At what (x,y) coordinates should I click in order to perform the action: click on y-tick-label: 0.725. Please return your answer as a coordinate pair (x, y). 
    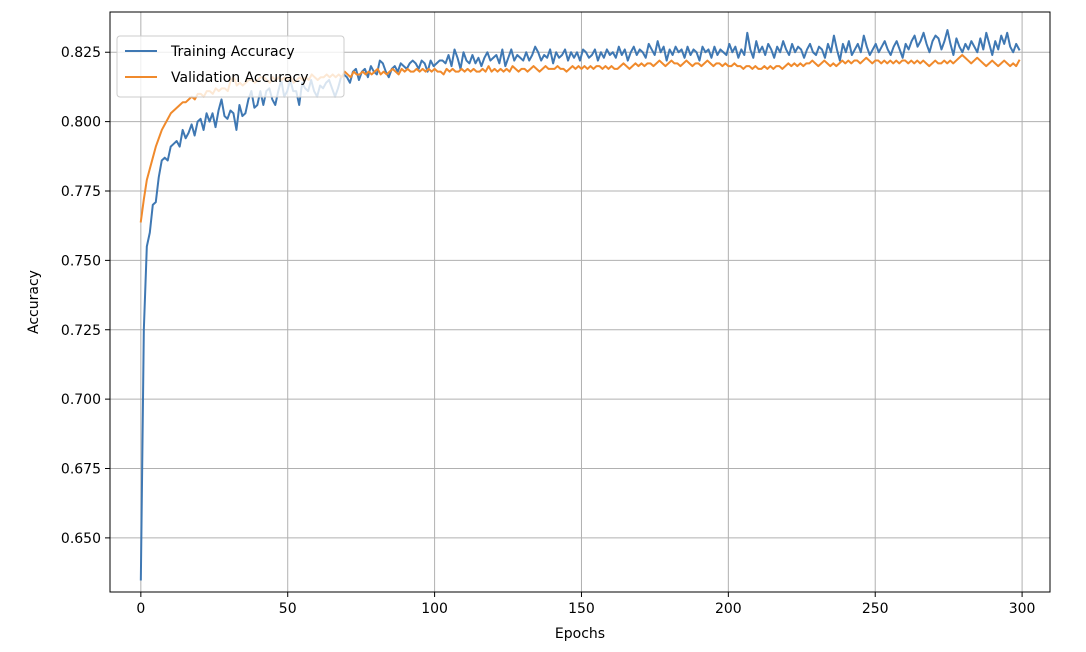
    Looking at the image, I should click on (81, 331).